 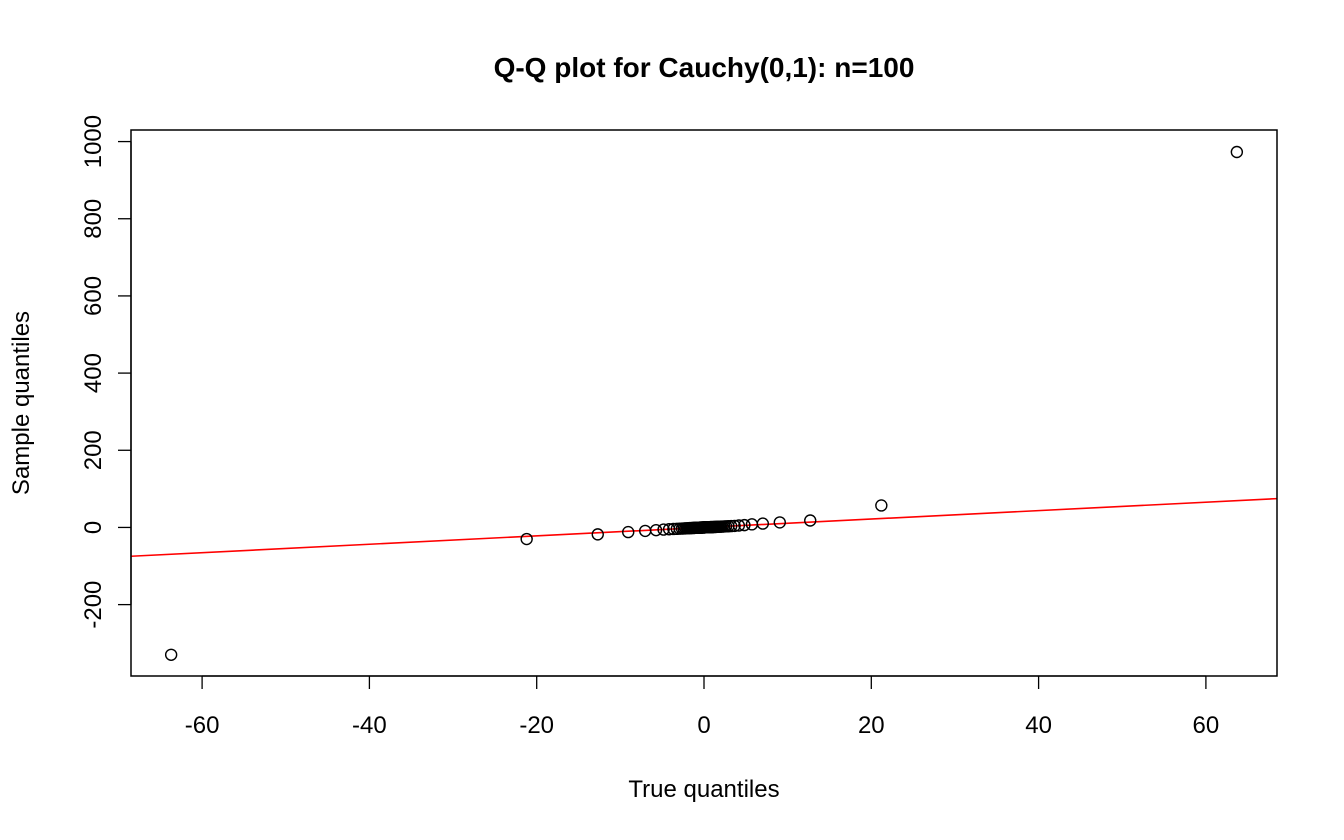 I want to click on y-tick-label: 800, so click(x=93, y=219).